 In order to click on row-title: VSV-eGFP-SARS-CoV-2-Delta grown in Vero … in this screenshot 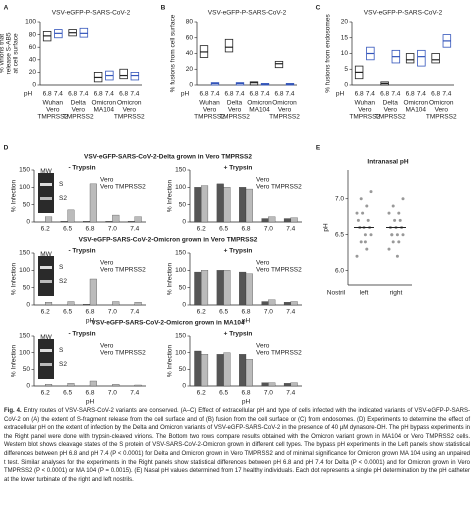, I will do `click(168, 157)`.